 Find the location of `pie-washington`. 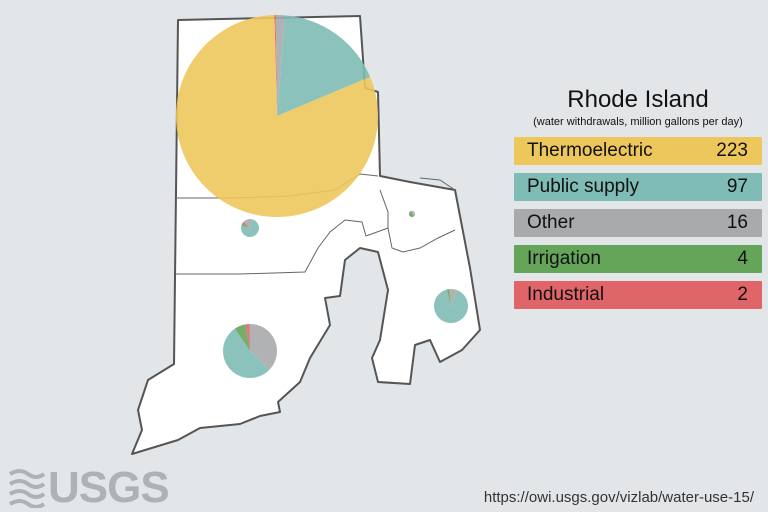

pie-washington is located at coordinates (249, 351).